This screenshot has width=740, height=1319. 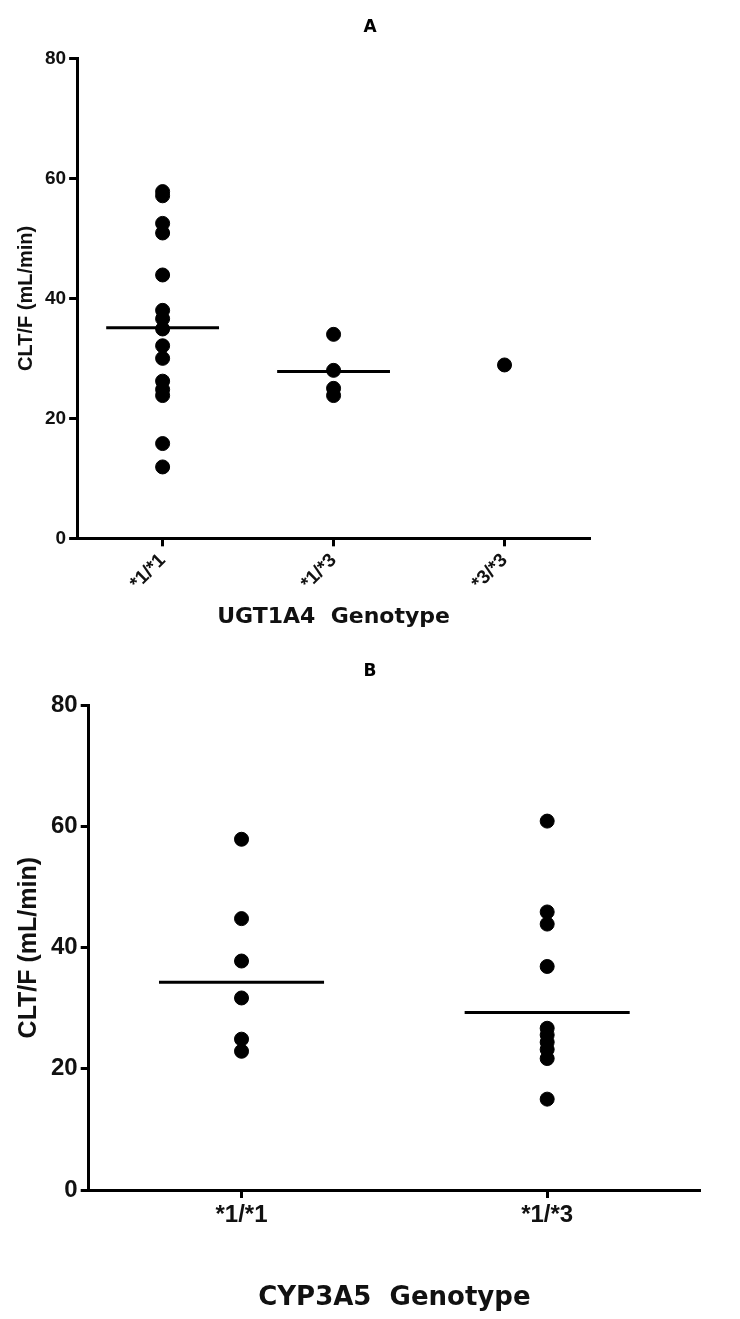 What do you see at coordinates (394, 1296) in the screenshot?
I see `x-axis-title: CYP3A5 Genotype` at bounding box center [394, 1296].